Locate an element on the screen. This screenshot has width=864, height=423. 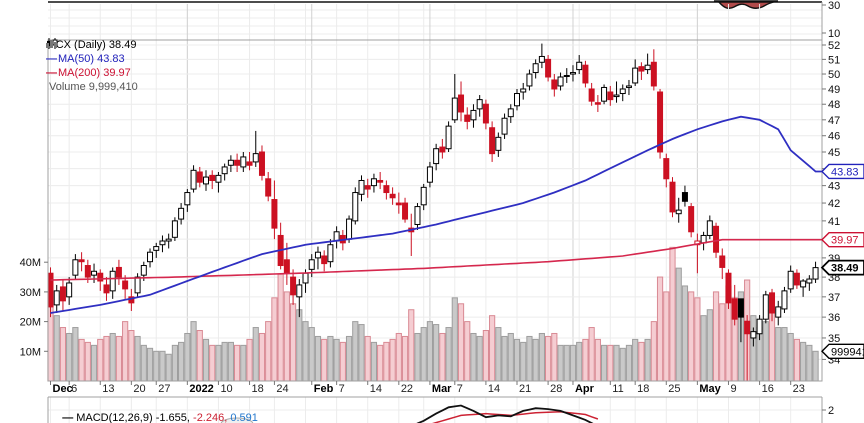
svg-text: Feb is located at coordinates (324, 389).